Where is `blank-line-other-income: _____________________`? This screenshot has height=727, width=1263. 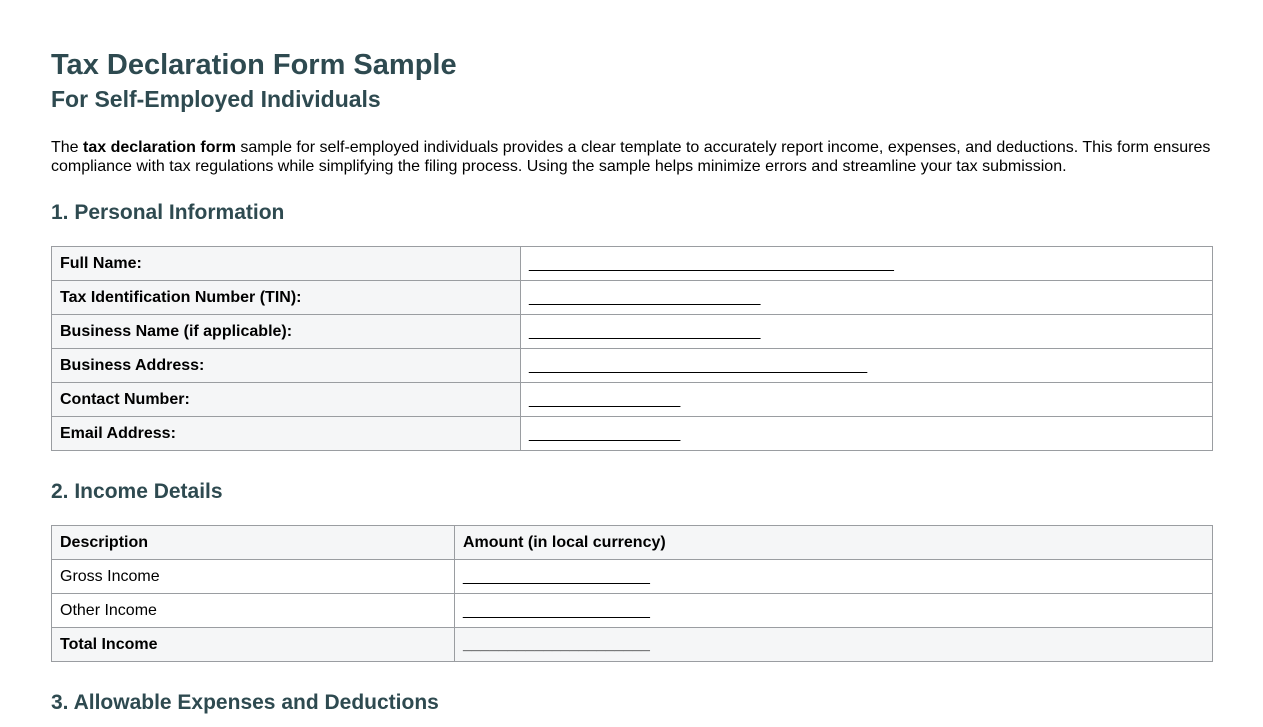
blank-line-other-income: _____________________ is located at coordinates (556, 610).